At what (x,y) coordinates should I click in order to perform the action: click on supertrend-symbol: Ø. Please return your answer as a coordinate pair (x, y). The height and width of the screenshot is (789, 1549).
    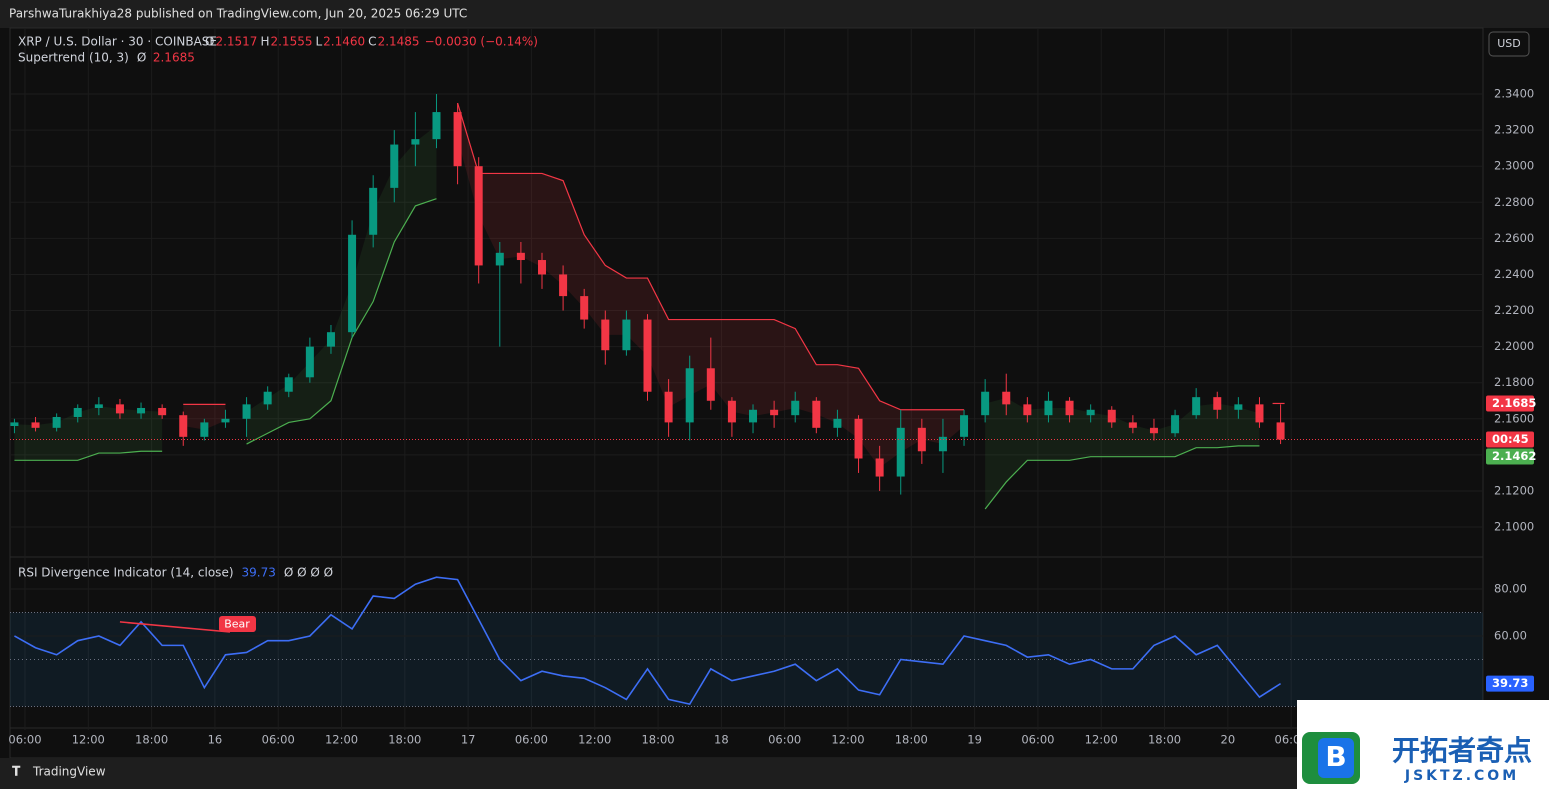
    Looking at the image, I should click on (141, 58).